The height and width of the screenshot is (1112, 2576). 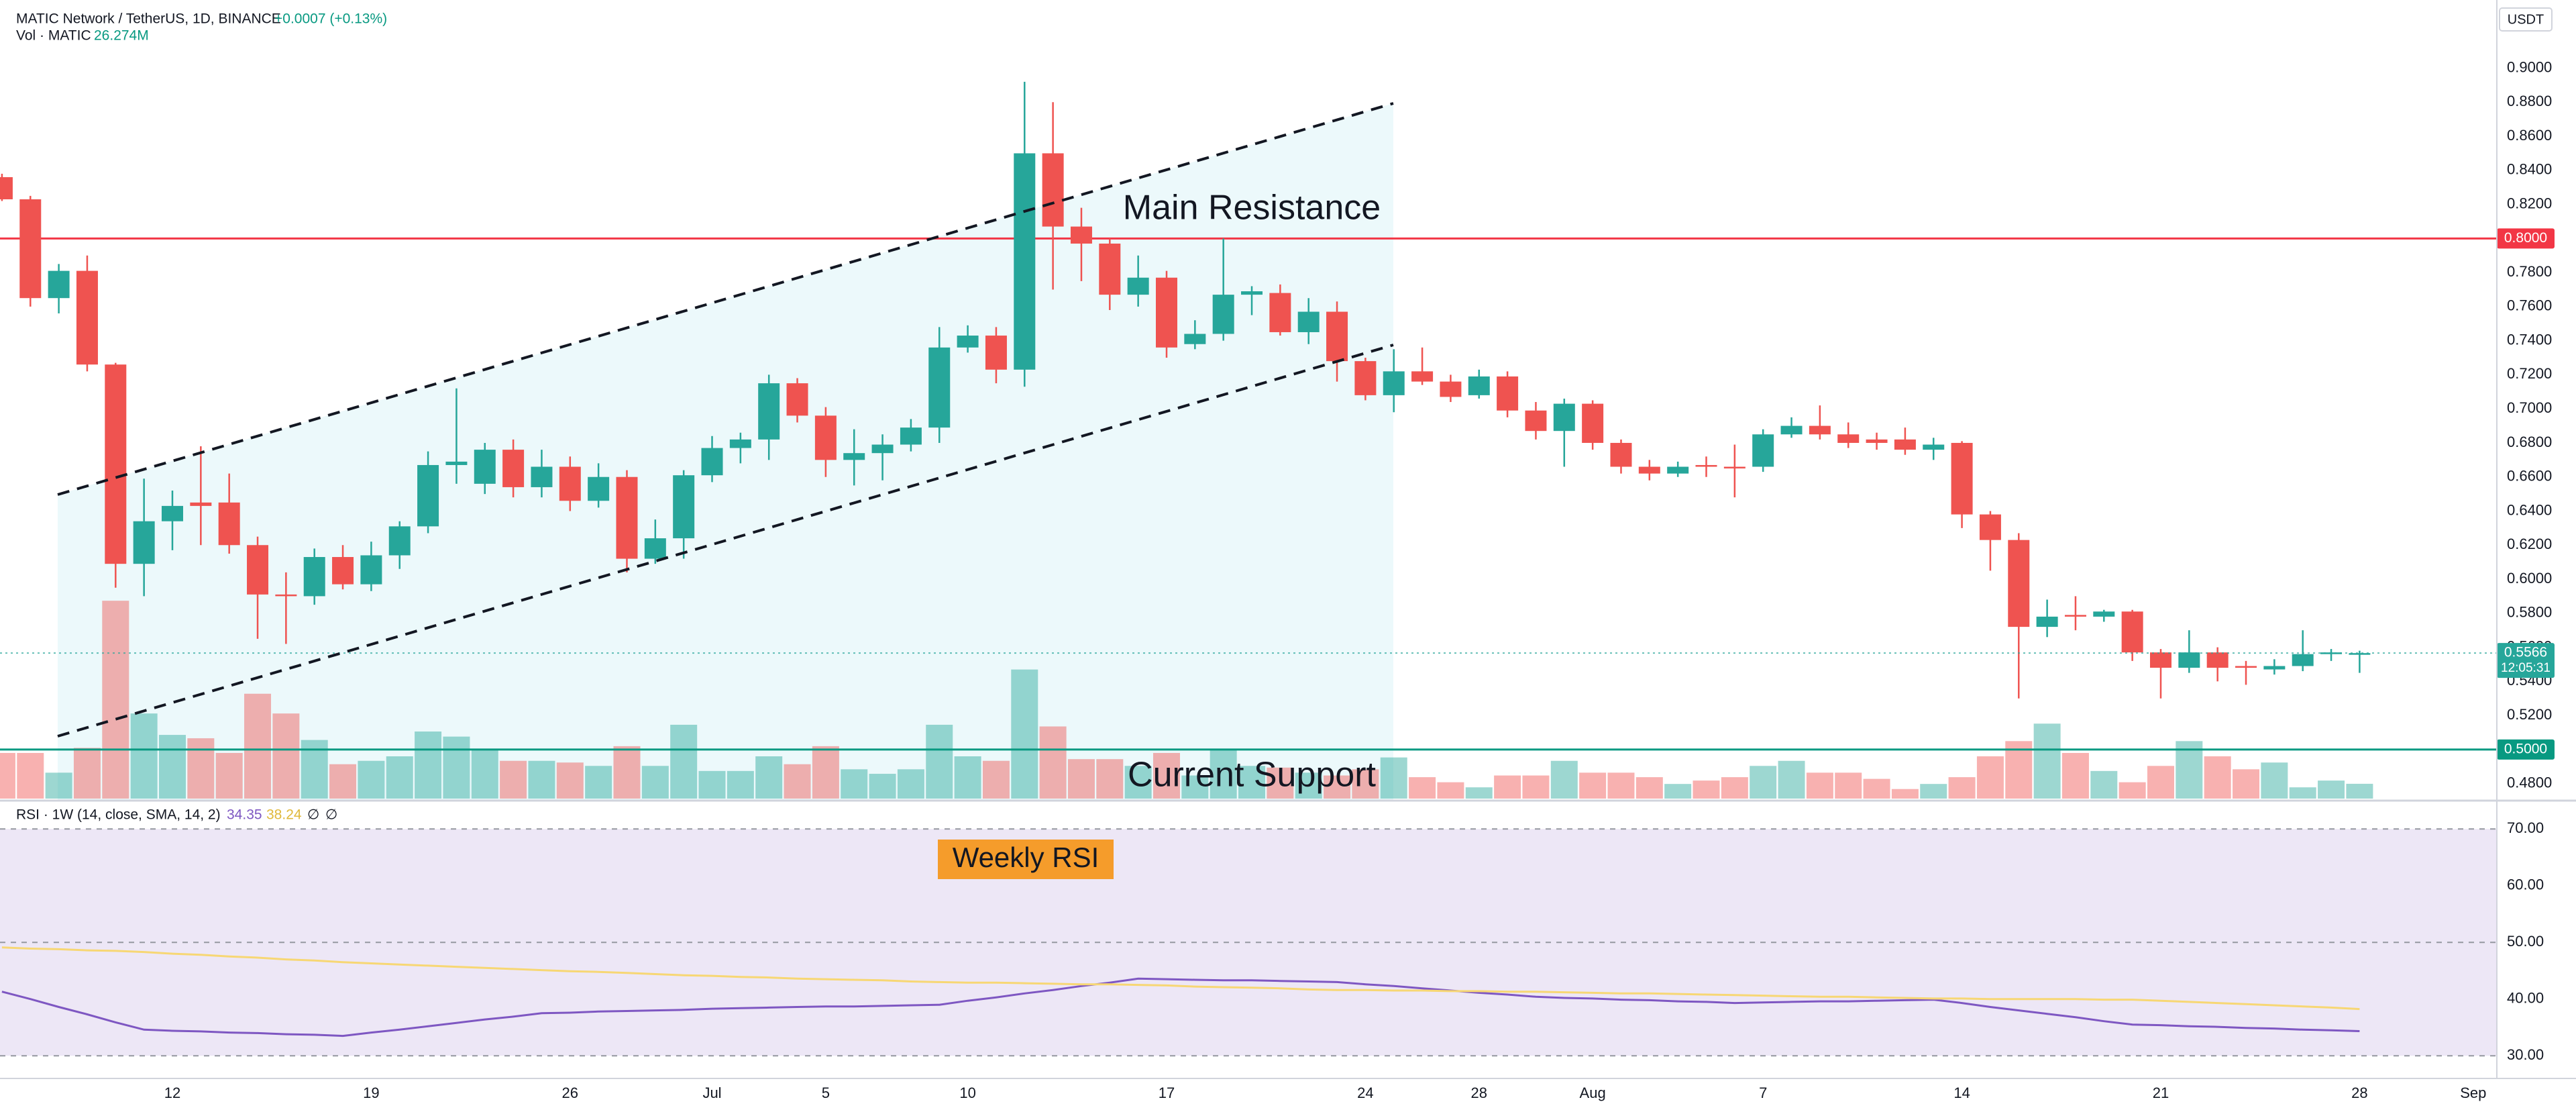 What do you see at coordinates (244, 815) in the screenshot?
I see `rsi-value: 34.35` at bounding box center [244, 815].